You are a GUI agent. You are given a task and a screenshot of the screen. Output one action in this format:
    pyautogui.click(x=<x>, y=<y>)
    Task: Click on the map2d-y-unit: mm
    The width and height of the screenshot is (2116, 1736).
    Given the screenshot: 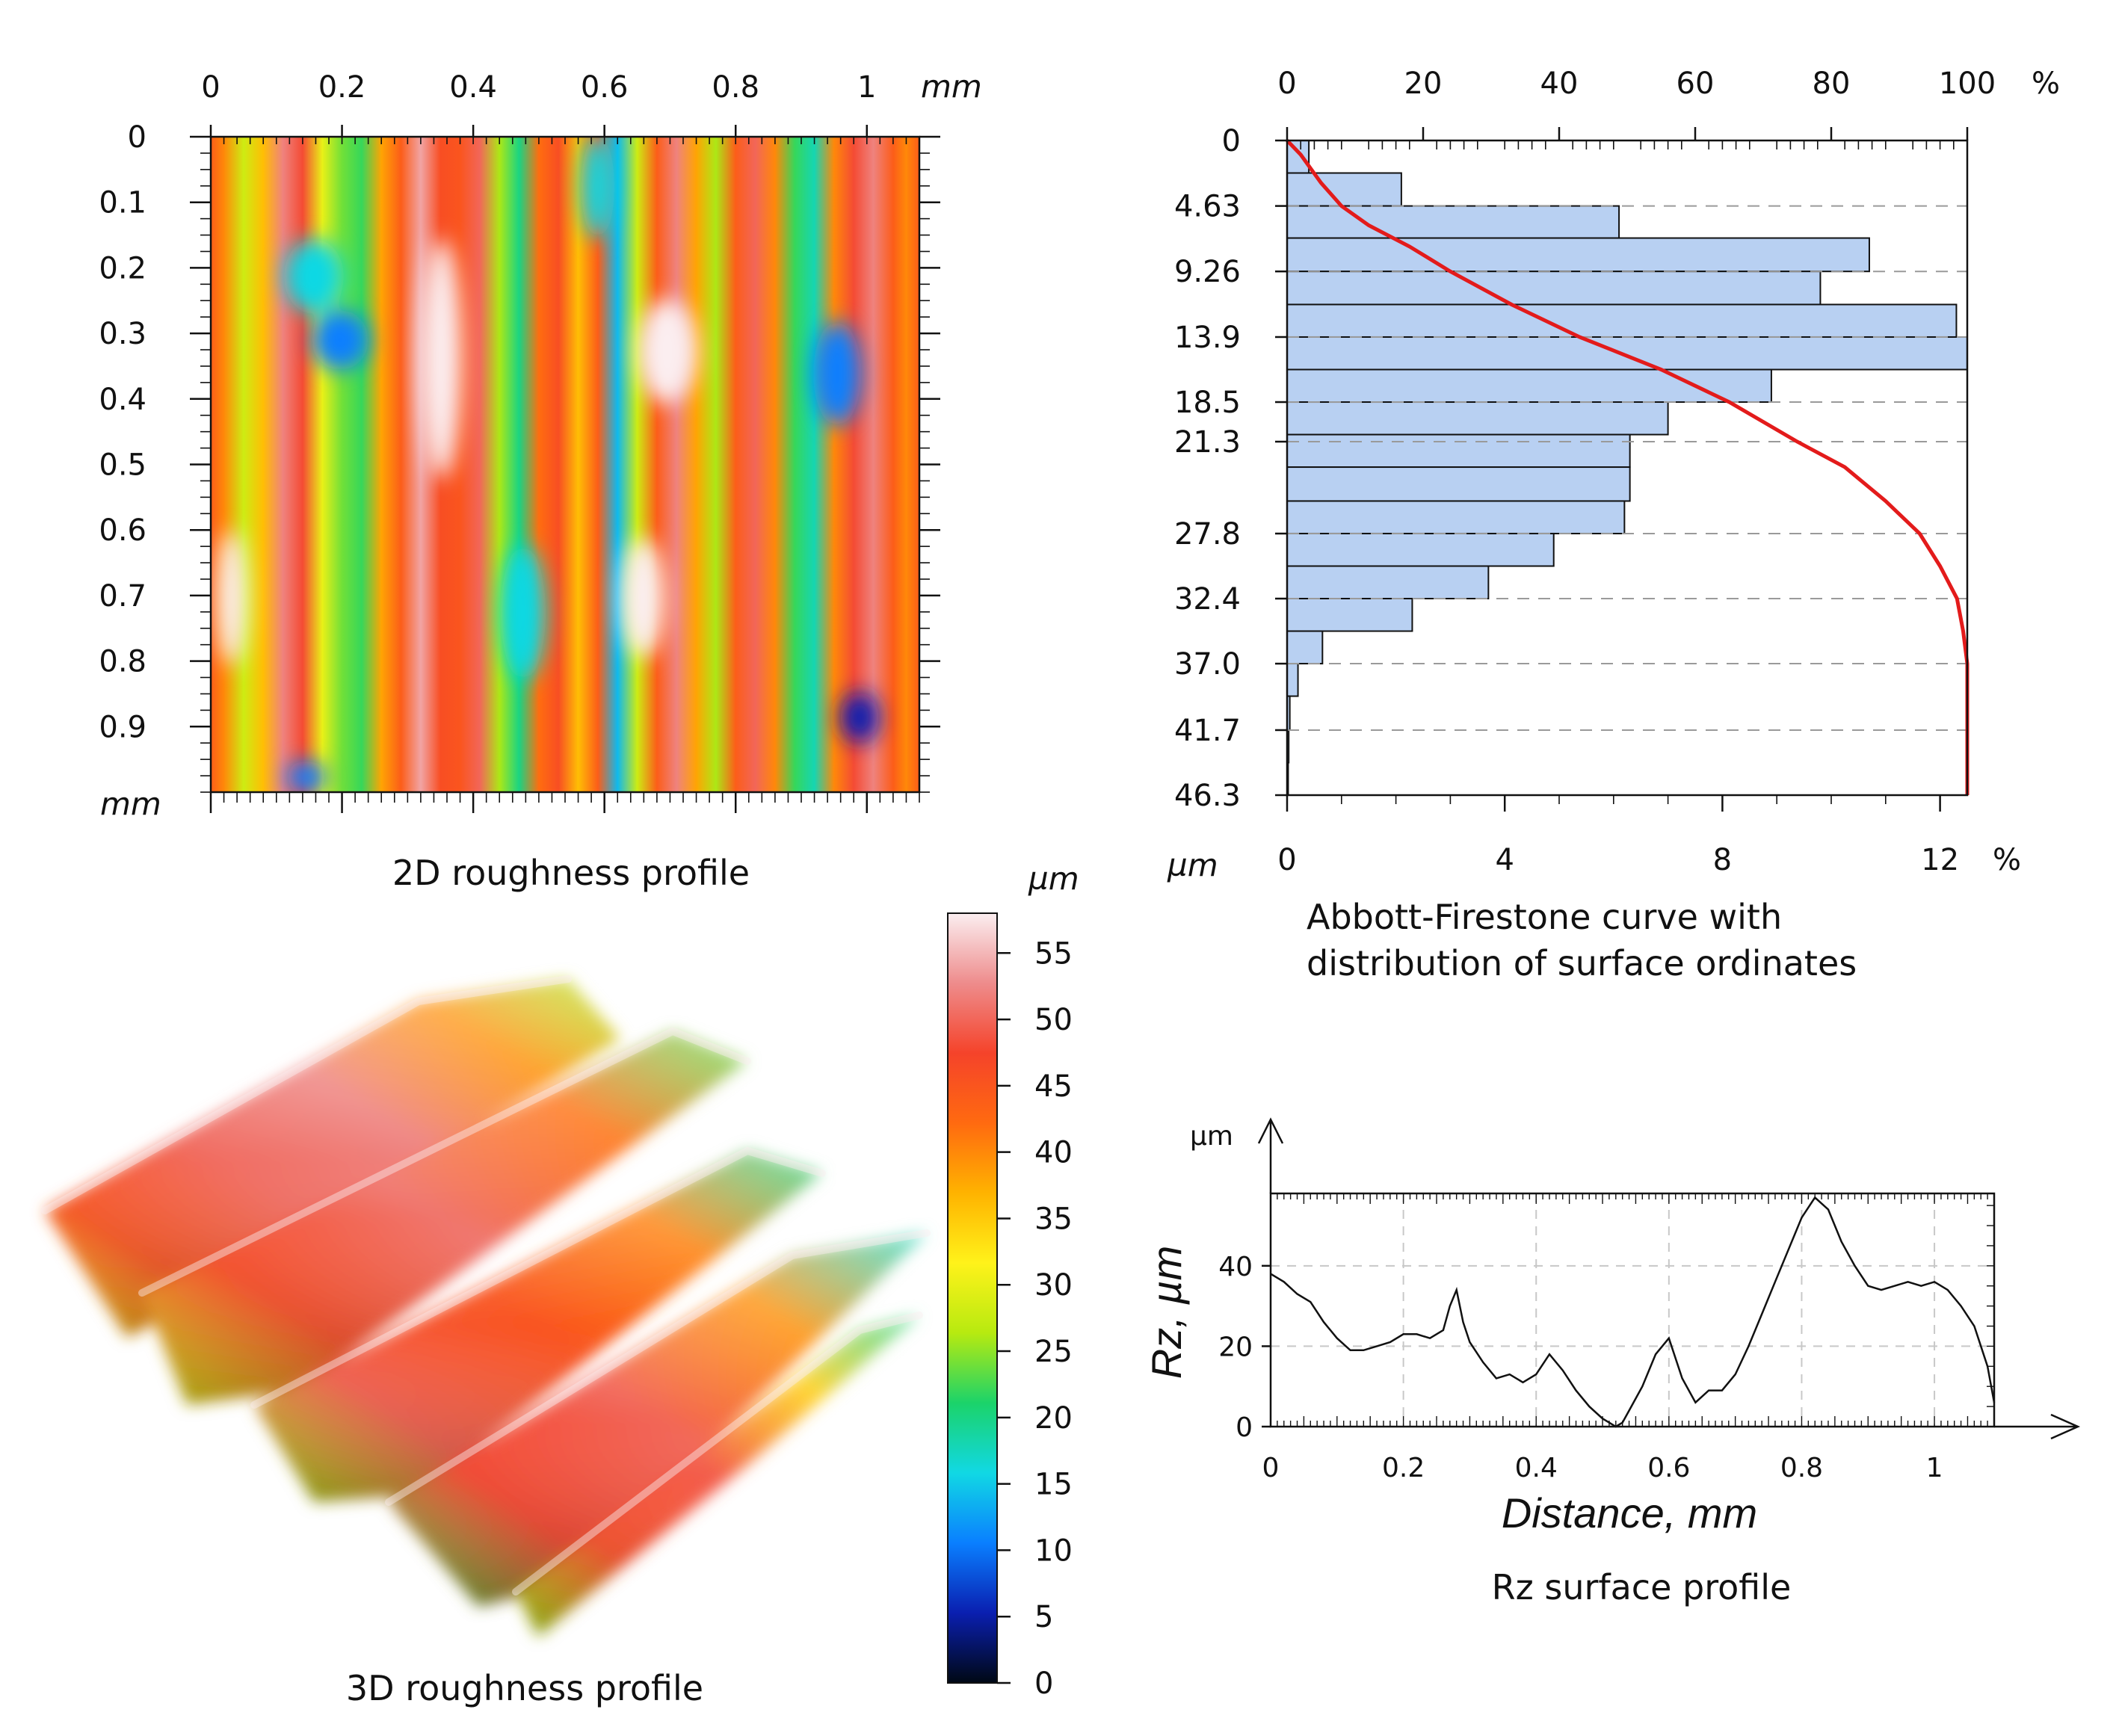 What is the action you would take?
    pyautogui.click(x=130, y=804)
    